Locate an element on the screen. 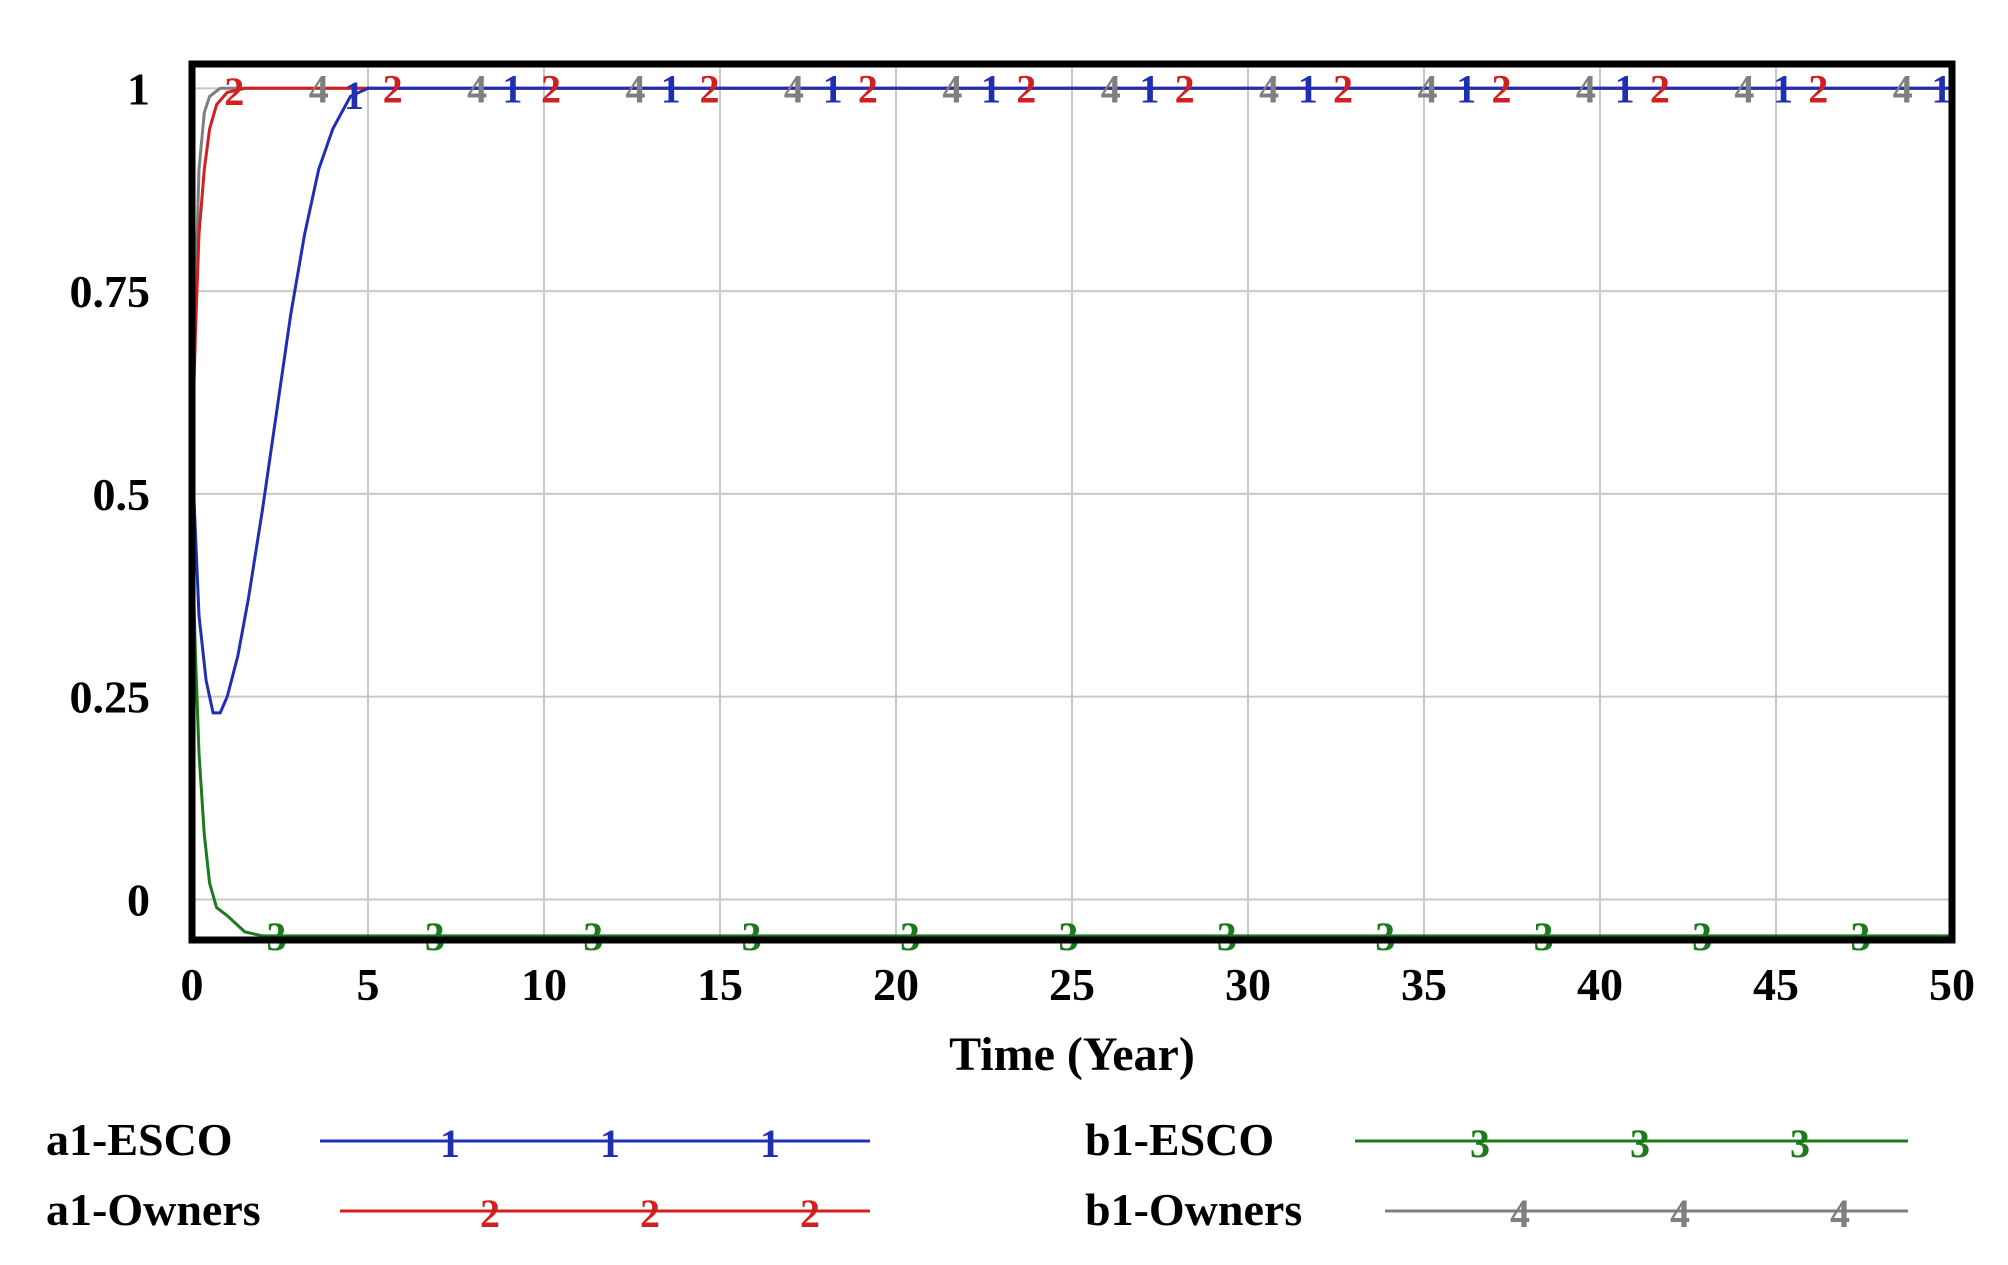  x-tick-label: 45 is located at coordinates (1776, 984).